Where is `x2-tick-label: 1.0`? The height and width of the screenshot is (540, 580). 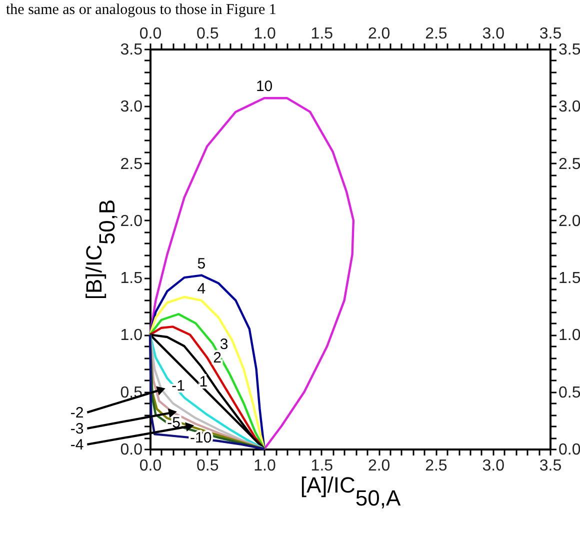 x2-tick-label: 1.0 is located at coordinates (265, 466).